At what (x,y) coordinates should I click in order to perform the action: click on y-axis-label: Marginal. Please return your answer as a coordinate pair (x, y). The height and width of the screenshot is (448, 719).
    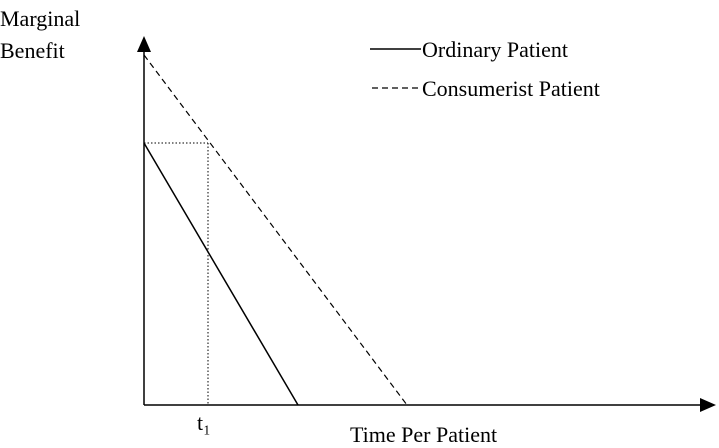
    Looking at the image, I should click on (40, 18).